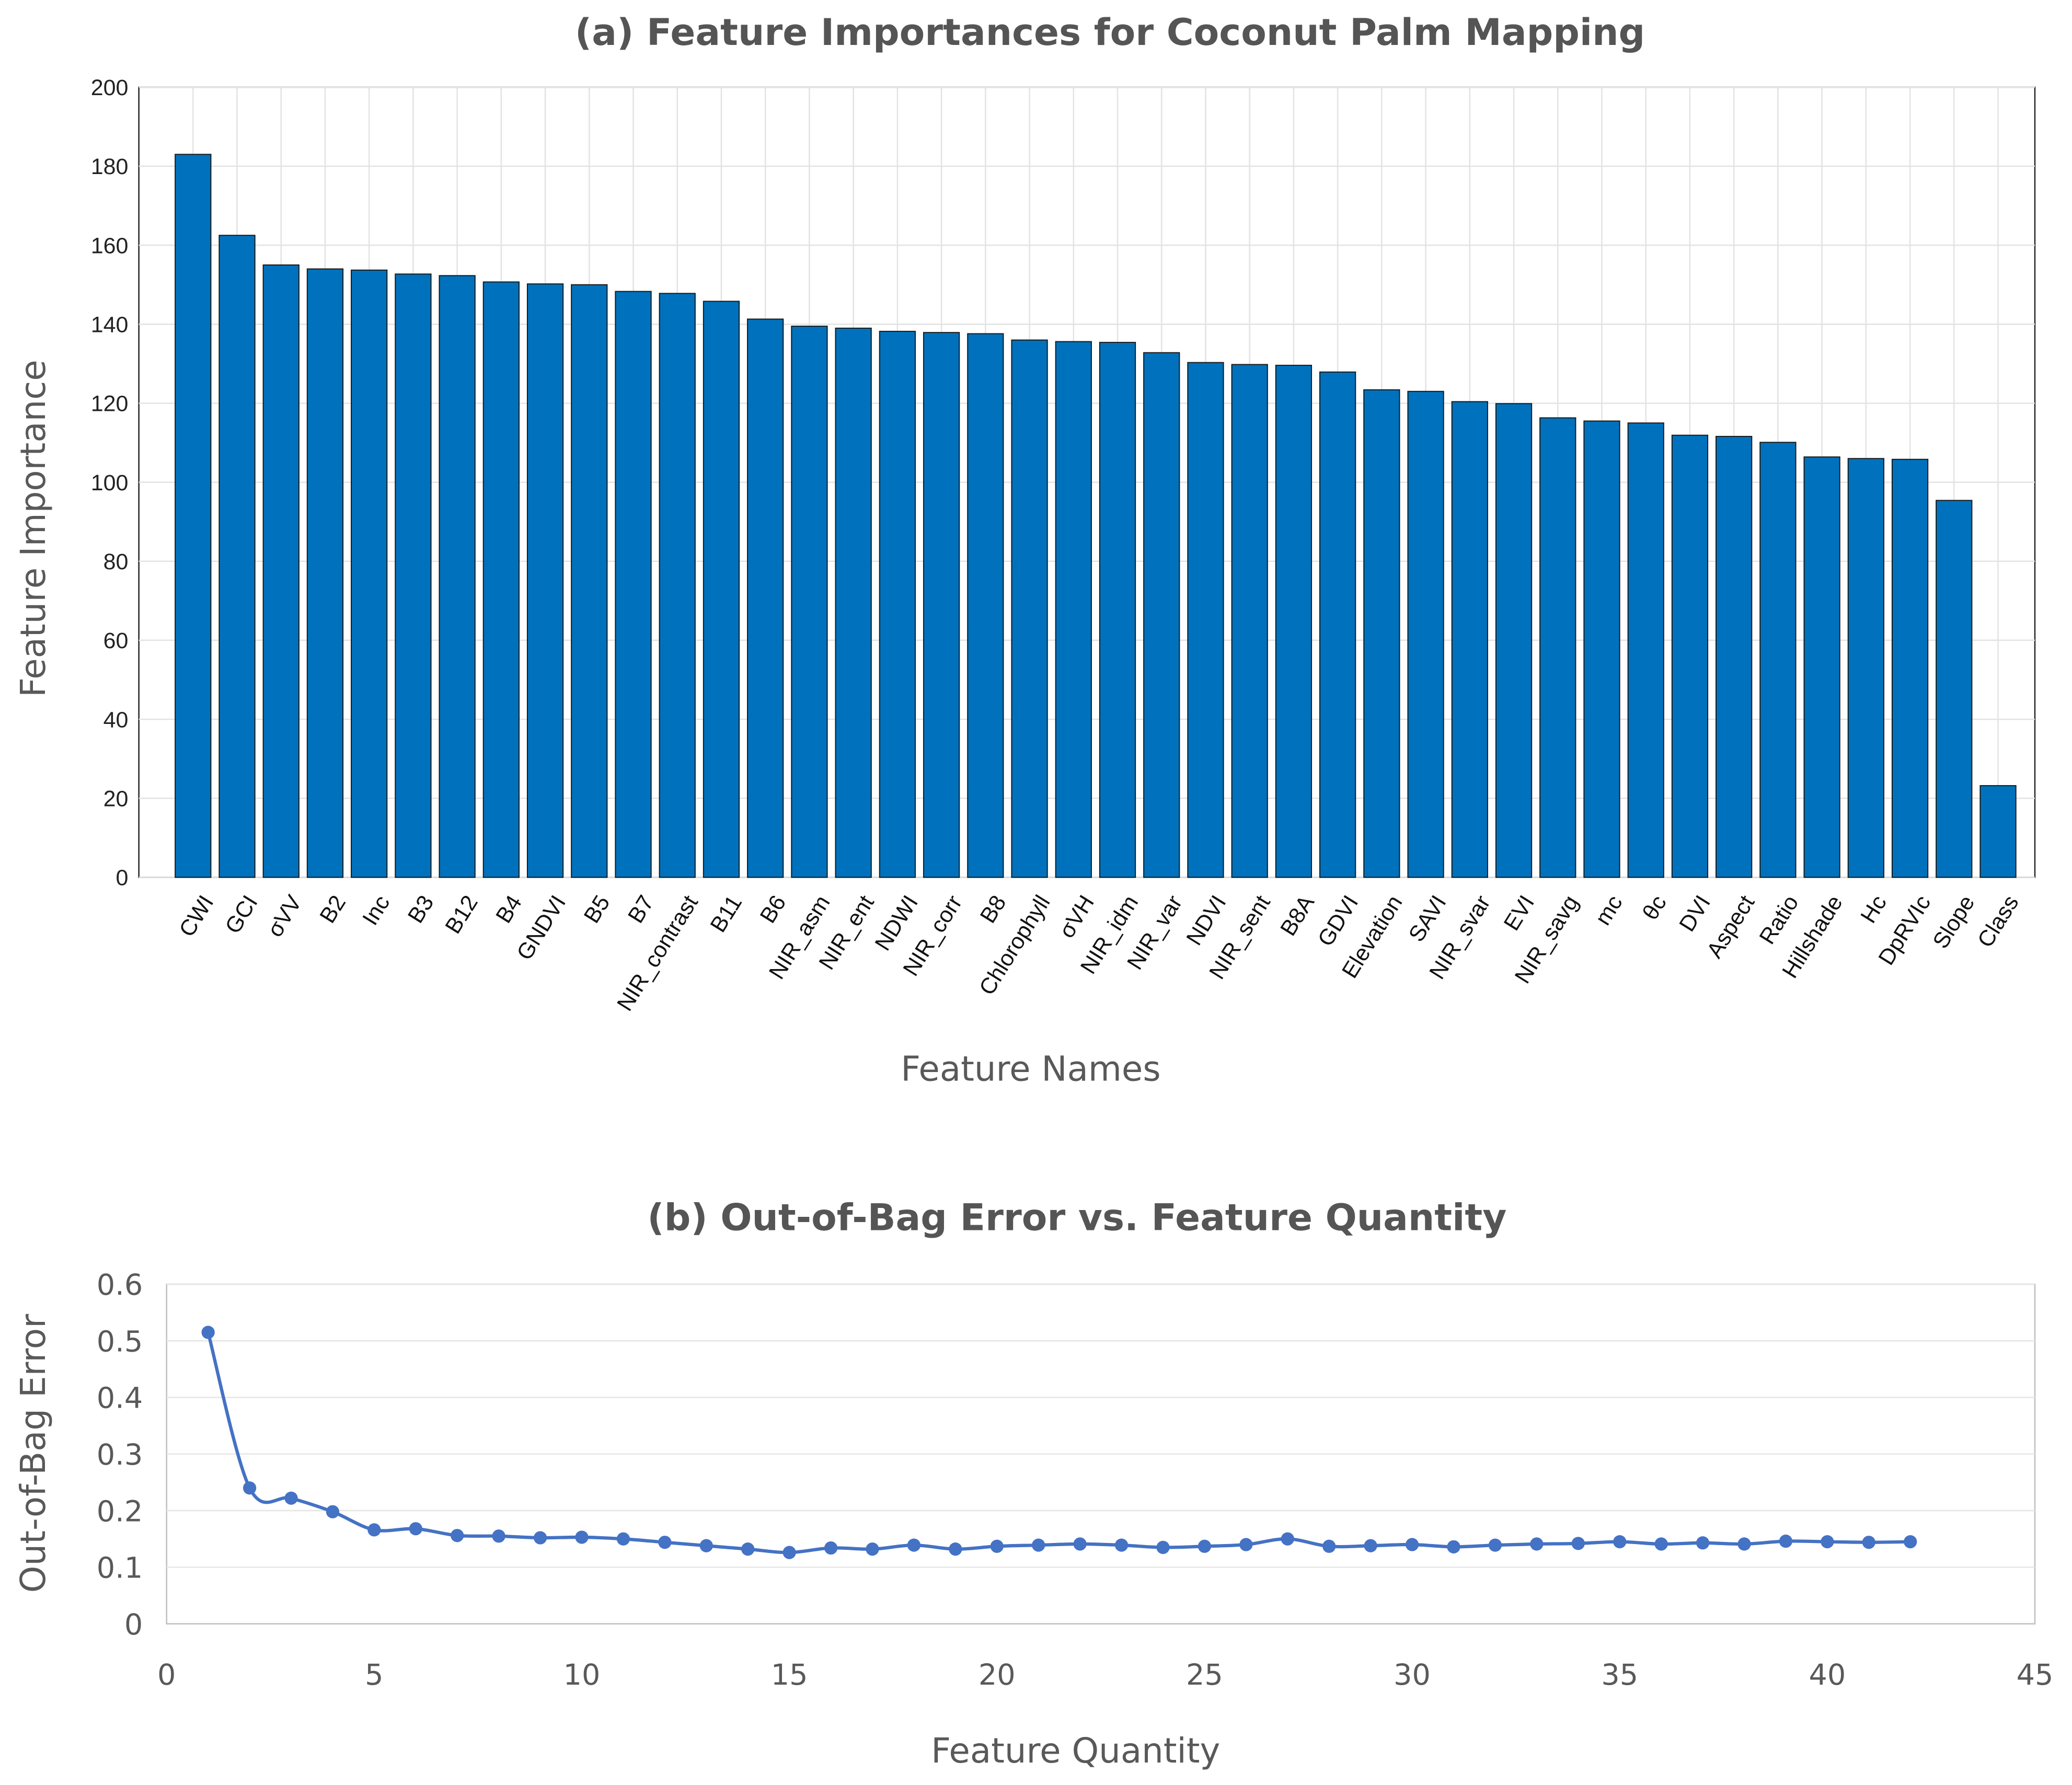  I want to click on bar-mc, so click(1601, 649).